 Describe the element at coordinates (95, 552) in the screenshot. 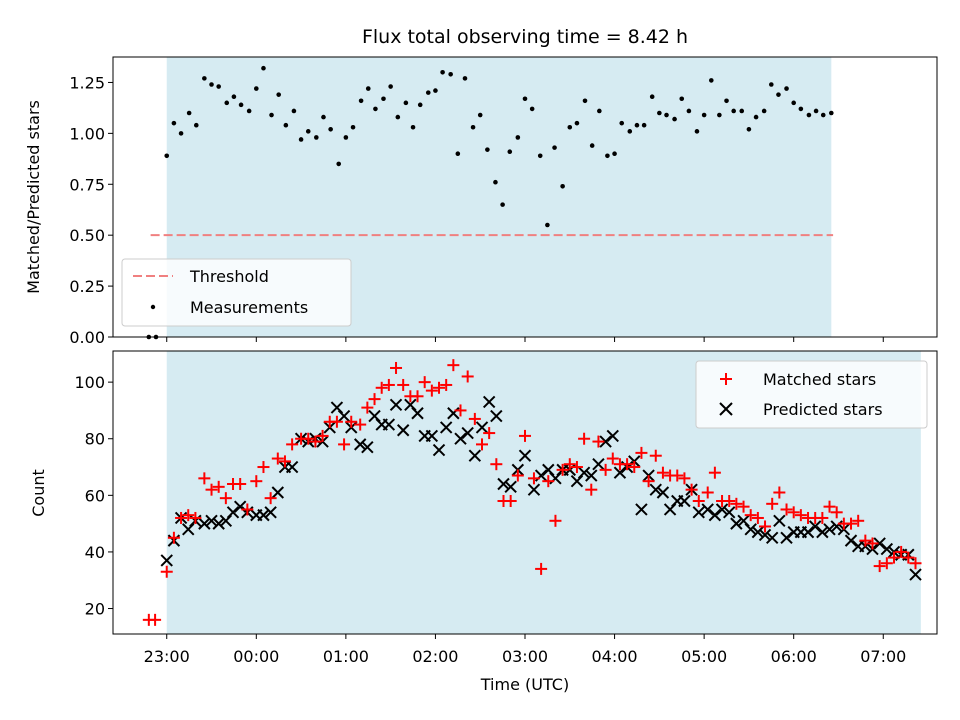

I see `bottom-y-tick-label: 40` at that location.